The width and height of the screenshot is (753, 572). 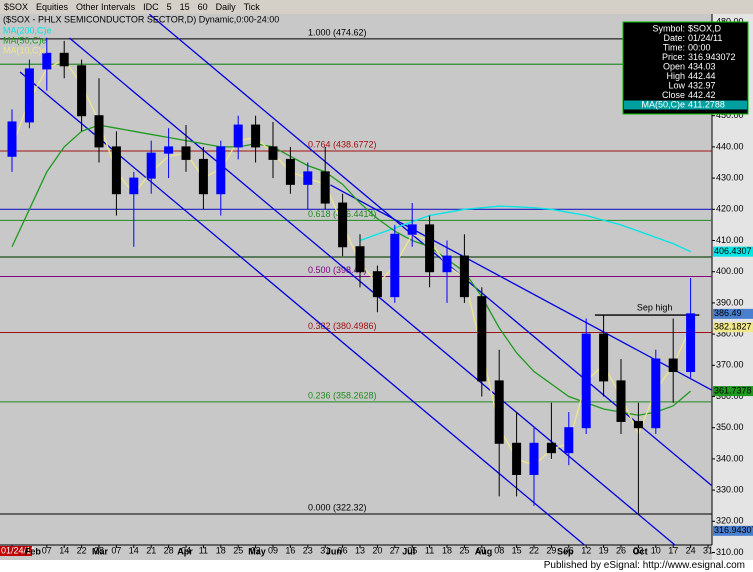 What do you see at coordinates (673, 550) in the screenshot?
I see `x-tick-label: 17` at bounding box center [673, 550].